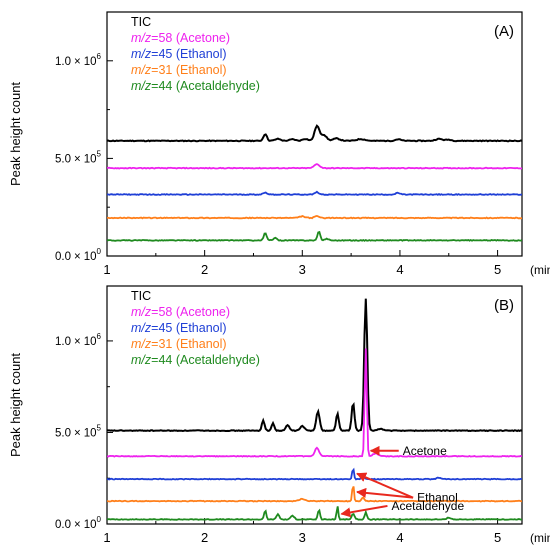 The width and height of the screenshot is (550, 554). Describe the element at coordinates (425, 451) in the screenshot. I see `annotation-label: Acetone` at that location.